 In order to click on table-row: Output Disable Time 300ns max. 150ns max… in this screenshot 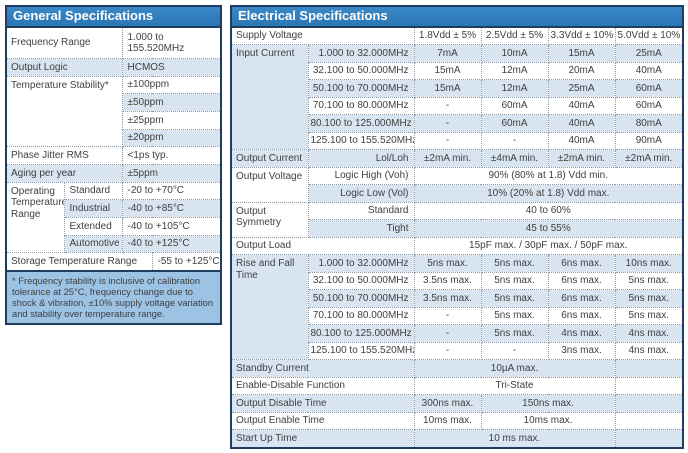, I will do `click(457, 403)`.